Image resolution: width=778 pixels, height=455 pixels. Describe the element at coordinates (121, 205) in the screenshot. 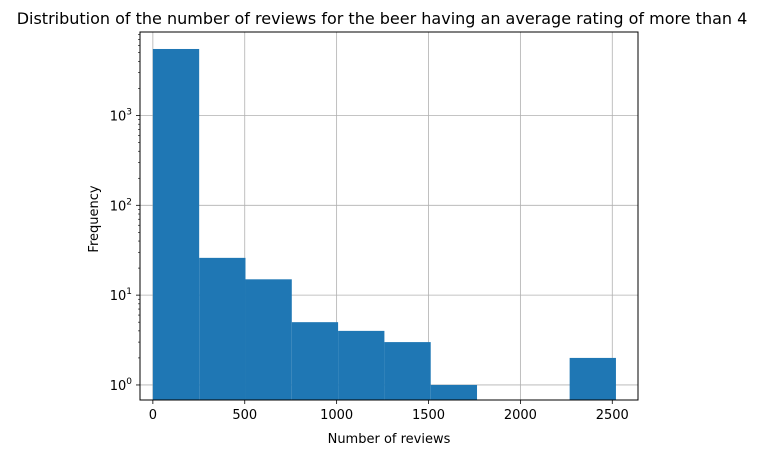

I see `y-tick-label: 10²` at that location.